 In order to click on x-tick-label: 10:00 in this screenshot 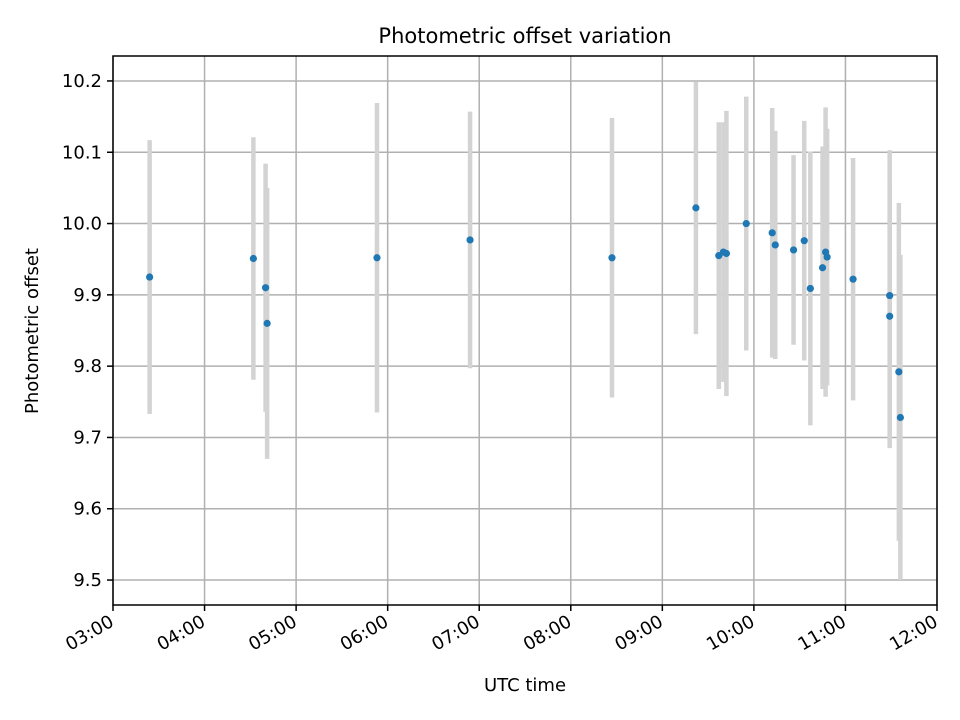, I will do `click(730, 633)`.